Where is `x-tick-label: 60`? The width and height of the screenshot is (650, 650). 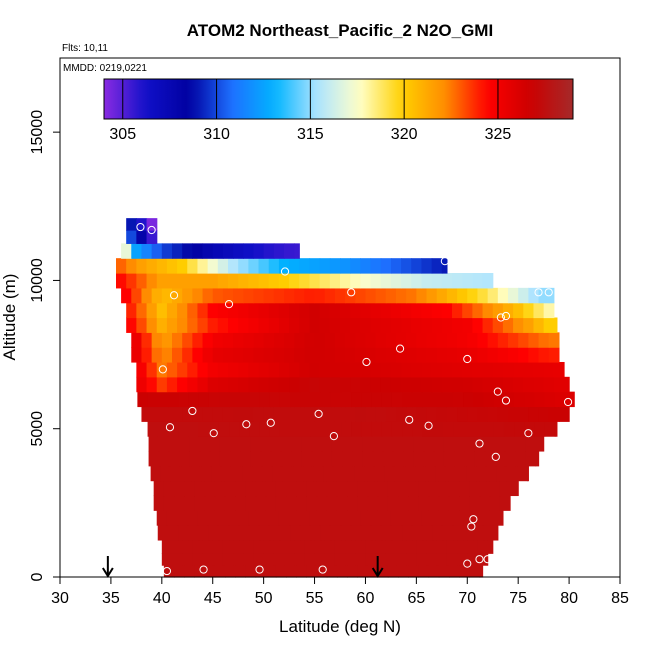 x-tick-label: 60 is located at coordinates (366, 598).